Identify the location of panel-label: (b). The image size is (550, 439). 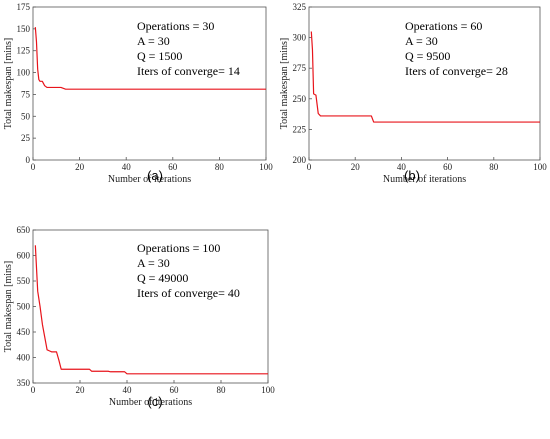
(412, 175).